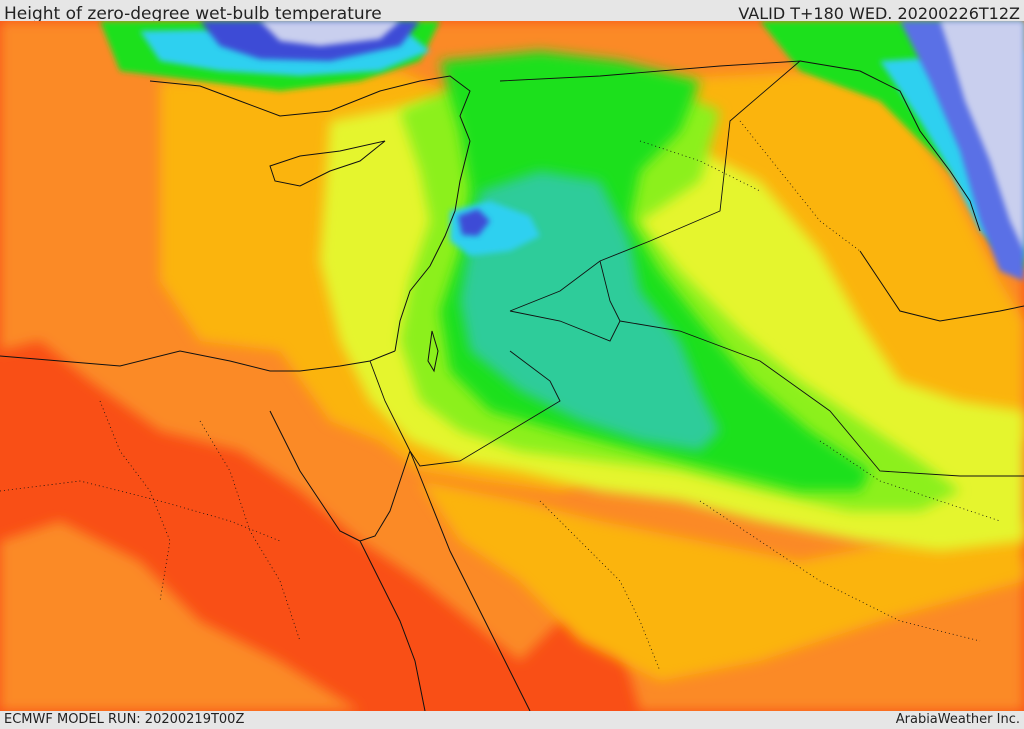  What do you see at coordinates (512, 720) in the screenshot?
I see `footer-bar` at bounding box center [512, 720].